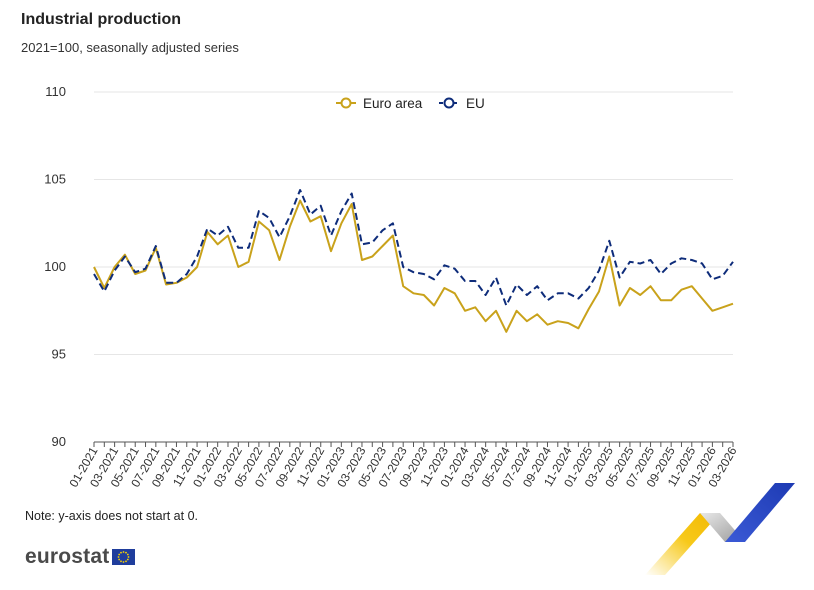  I want to click on eurostat-logo: eurostat, so click(80, 557).